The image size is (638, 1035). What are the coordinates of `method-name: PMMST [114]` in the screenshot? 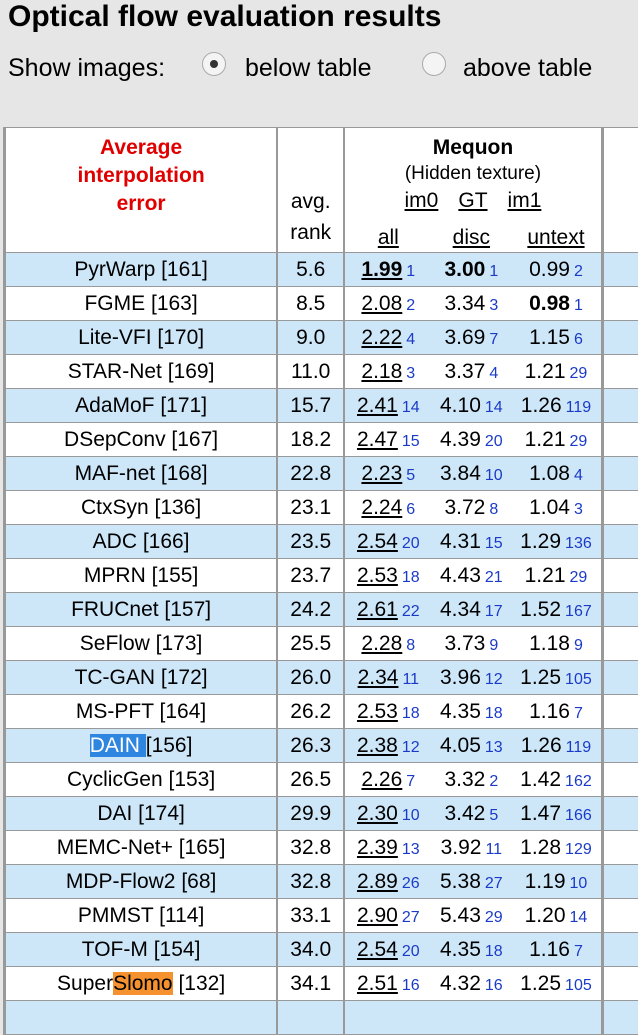 It's located at (141, 915).